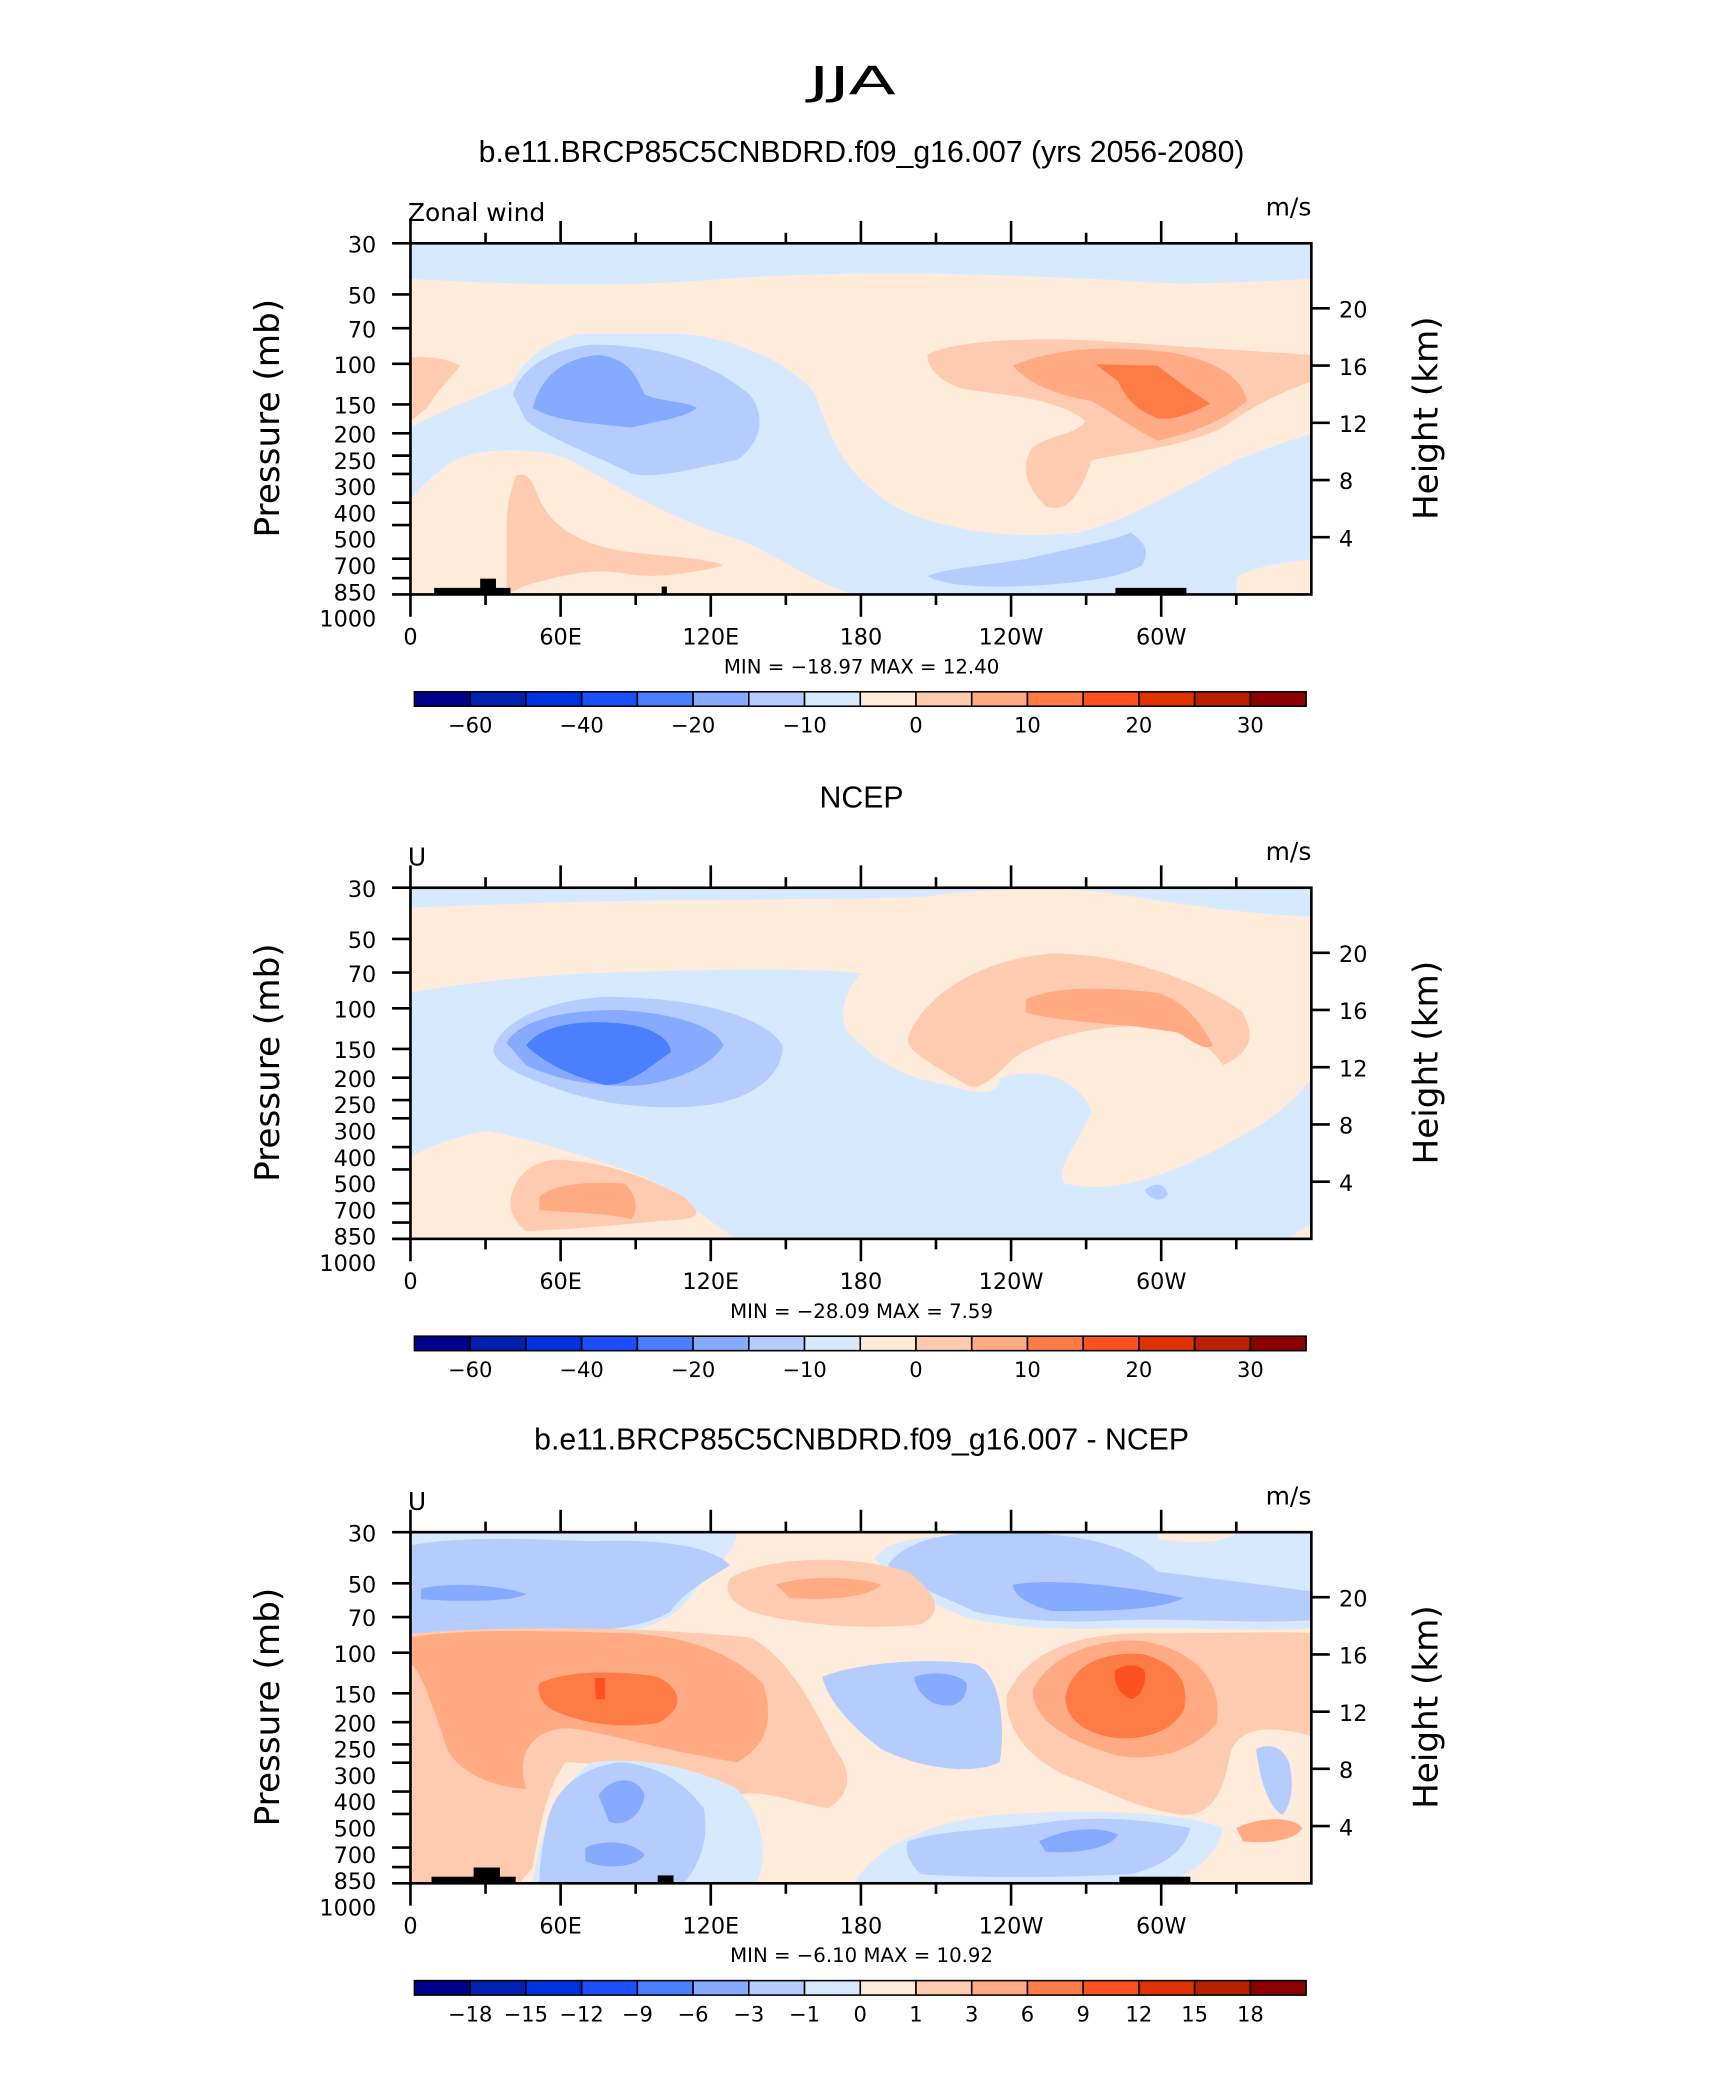 This screenshot has width=1710, height=2074. What do you see at coordinates (861, 1439) in the screenshot?
I see `panel-title: b.e11.BRCP85C5CNBDRD.f09_g16.007 - NCEP` at bounding box center [861, 1439].